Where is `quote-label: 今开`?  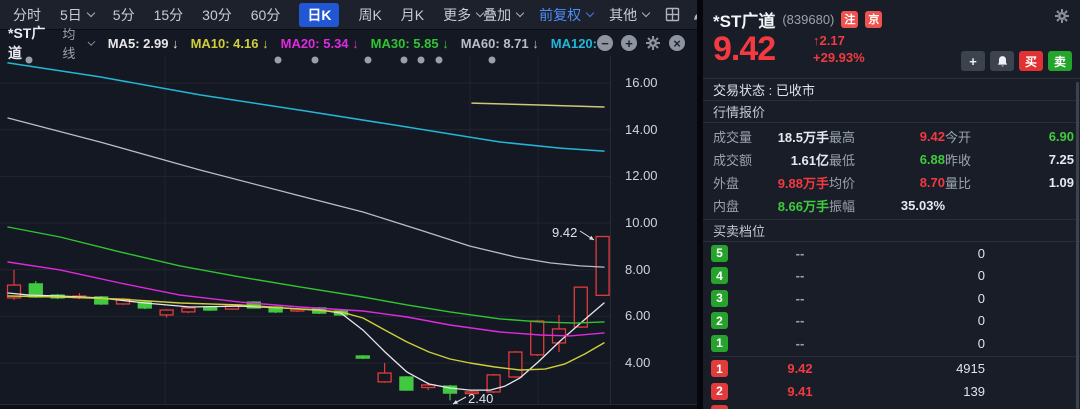
quote-label: 今开 is located at coordinates (958, 137).